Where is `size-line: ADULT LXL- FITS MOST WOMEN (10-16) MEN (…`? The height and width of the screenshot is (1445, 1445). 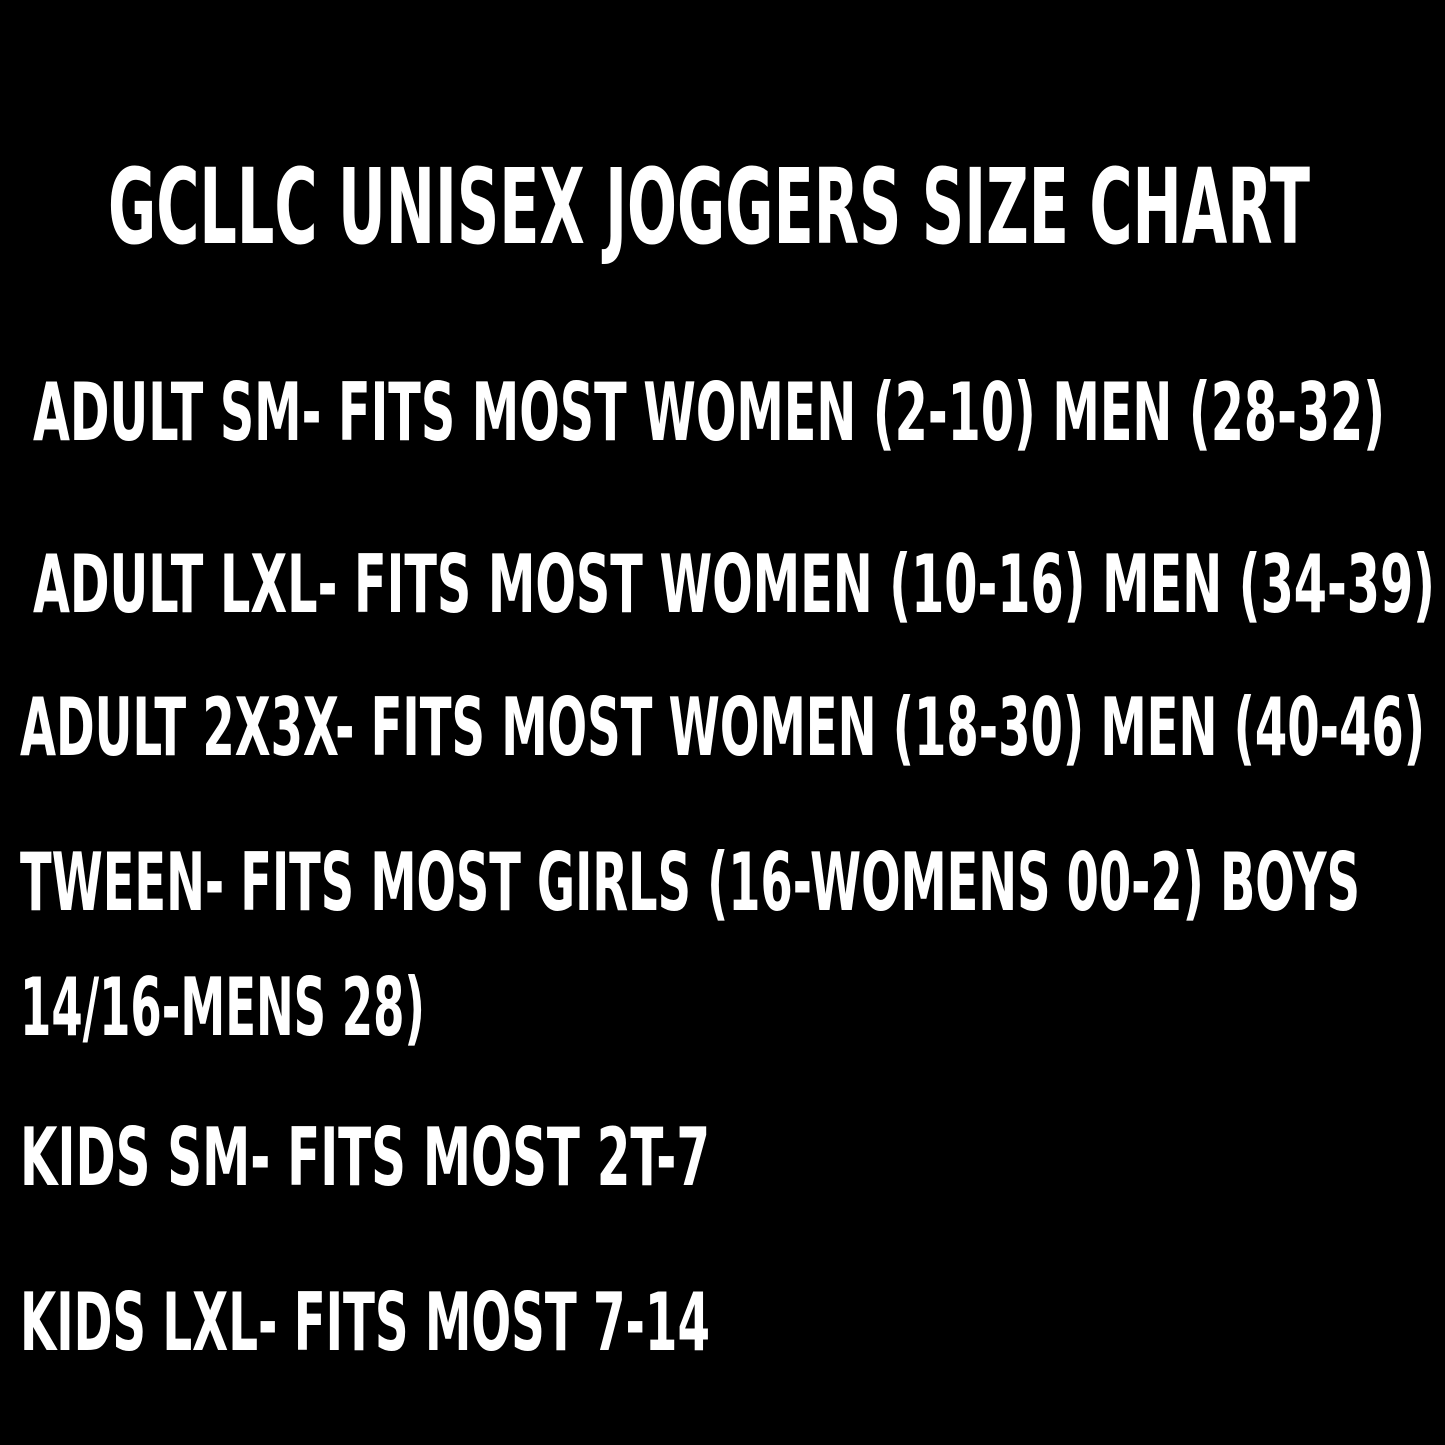
size-line: ADULT LXL- FITS MOST WOMEN (10-16) MEN (… is located at coordinates (734, 584).